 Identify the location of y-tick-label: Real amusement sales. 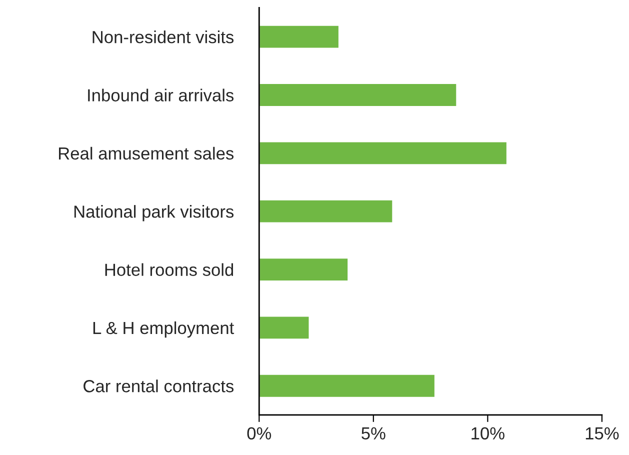
(146, 153).